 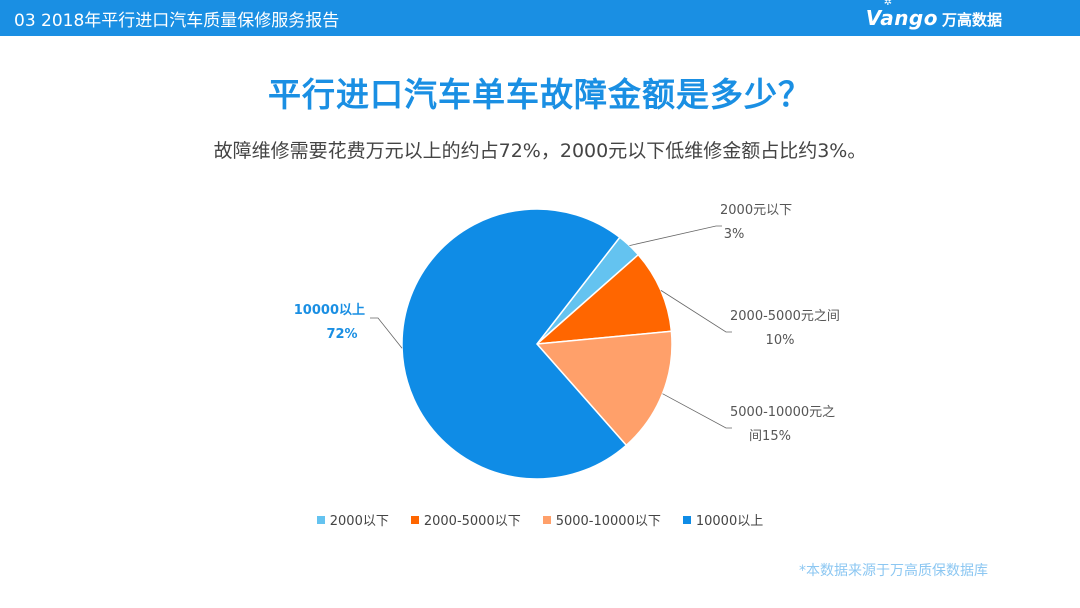 I want to click on brand-cn: 万高数据, so click(x=971, y=20).